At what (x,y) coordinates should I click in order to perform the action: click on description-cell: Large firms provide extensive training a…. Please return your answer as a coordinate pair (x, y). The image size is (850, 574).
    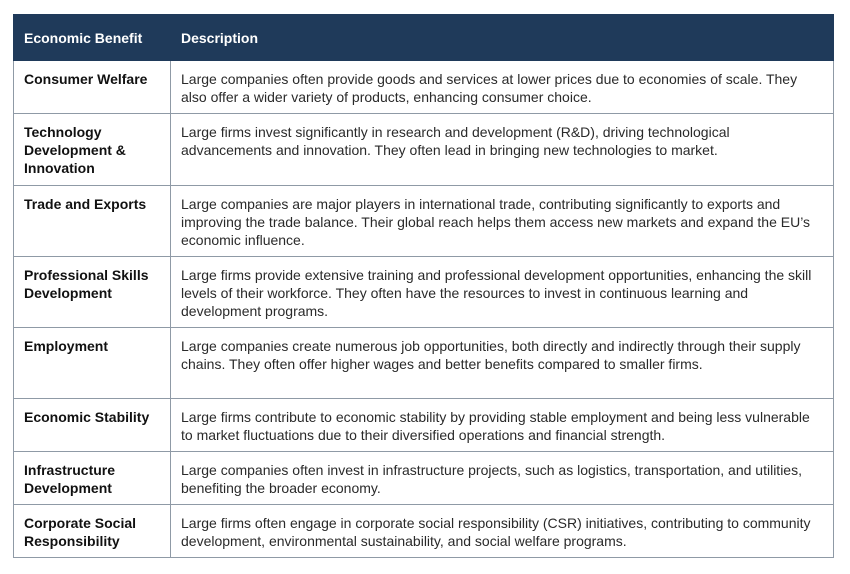
    Looking at the image, I should click on (502, 292).